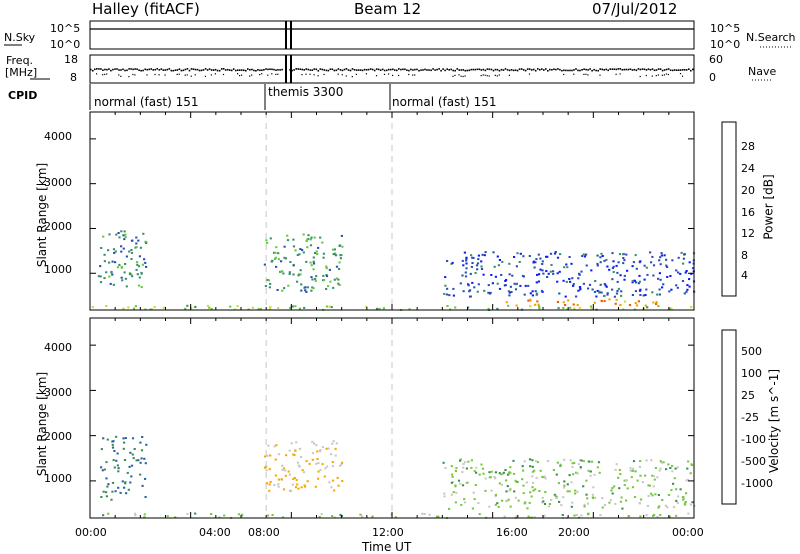  I want to click on power-cbar-tick-4: 20, so click(748, 190).